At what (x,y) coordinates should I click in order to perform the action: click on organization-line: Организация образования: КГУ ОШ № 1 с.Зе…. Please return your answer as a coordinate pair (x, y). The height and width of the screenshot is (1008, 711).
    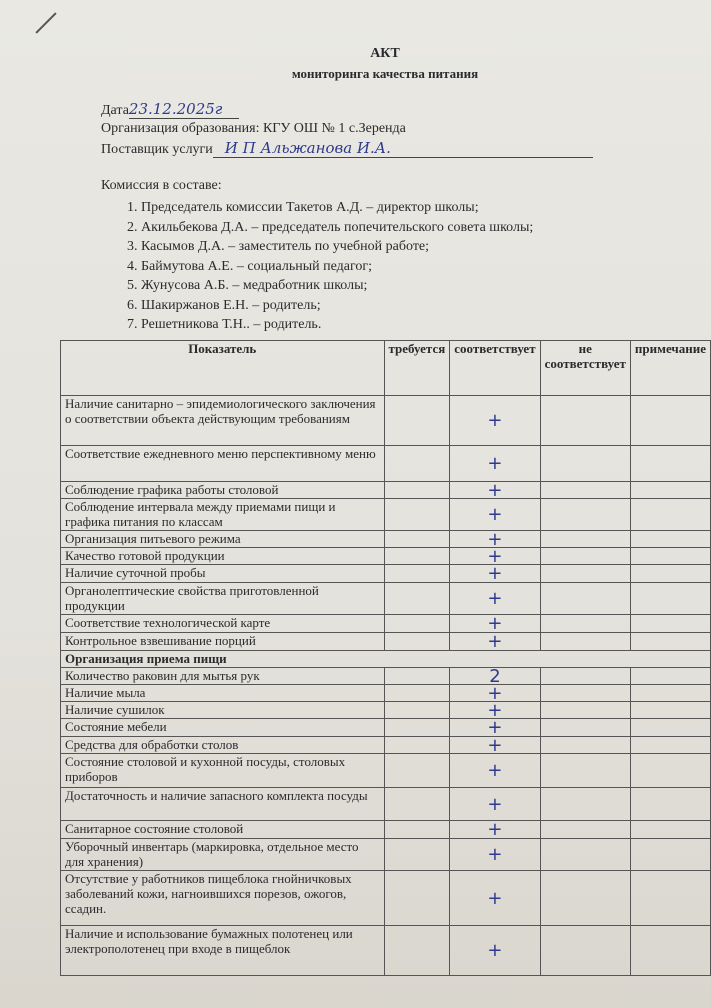
    Looking at the image, I should click on (253, 128).